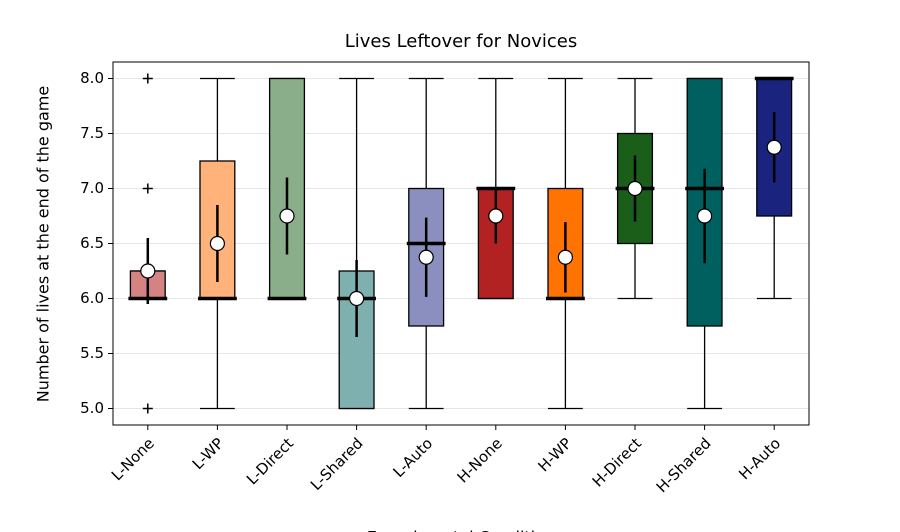 This screenshot has width=900, height=532. What do you see at coordinates (133, 459) in the screenshot?
I see `x-tick-label: L-None` at bounding box center [133, 459].